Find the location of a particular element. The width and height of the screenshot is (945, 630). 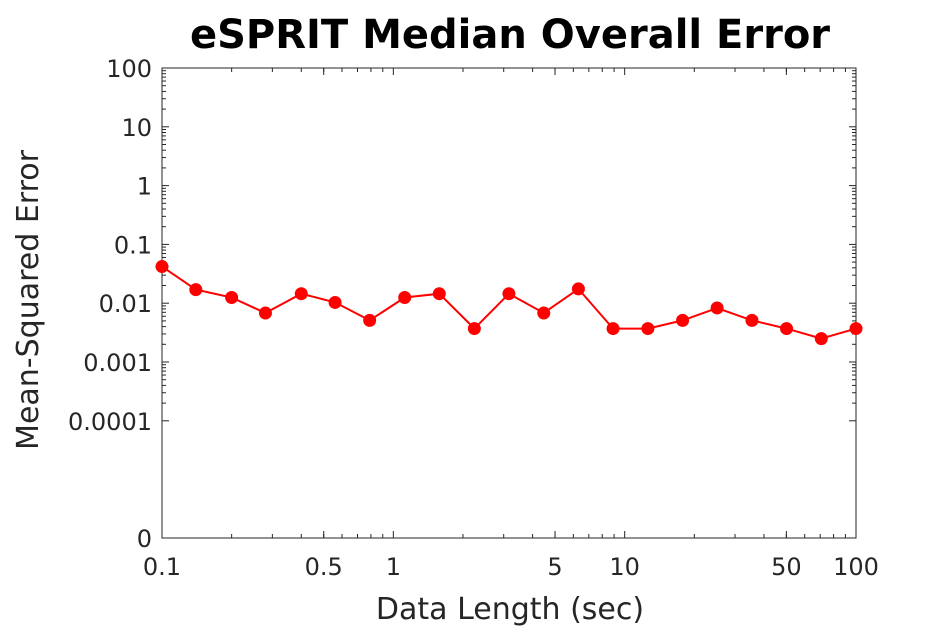

y-axis-label: Mean-Squared Error is located at coordinates (28, 299).